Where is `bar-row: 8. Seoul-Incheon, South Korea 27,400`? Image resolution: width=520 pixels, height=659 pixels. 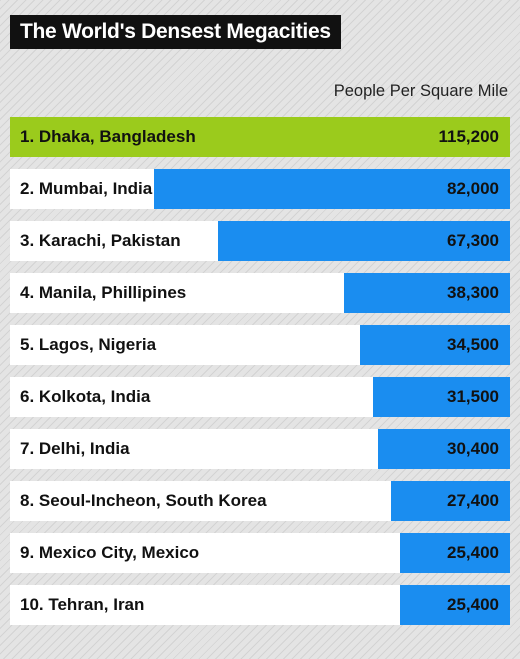 bar-row: 8. Seoul-Incheon, South Korea 27,400 is located at coordinates (260, 501).